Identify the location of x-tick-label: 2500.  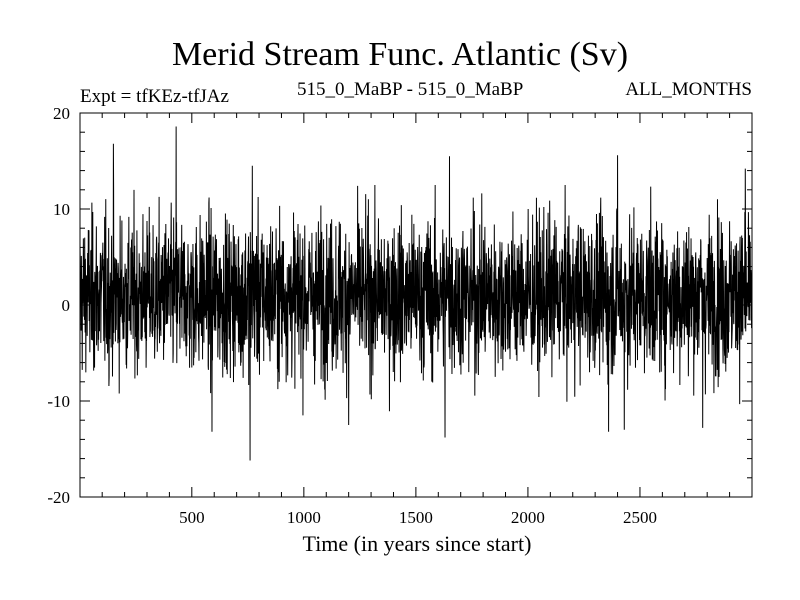
(640, 517).